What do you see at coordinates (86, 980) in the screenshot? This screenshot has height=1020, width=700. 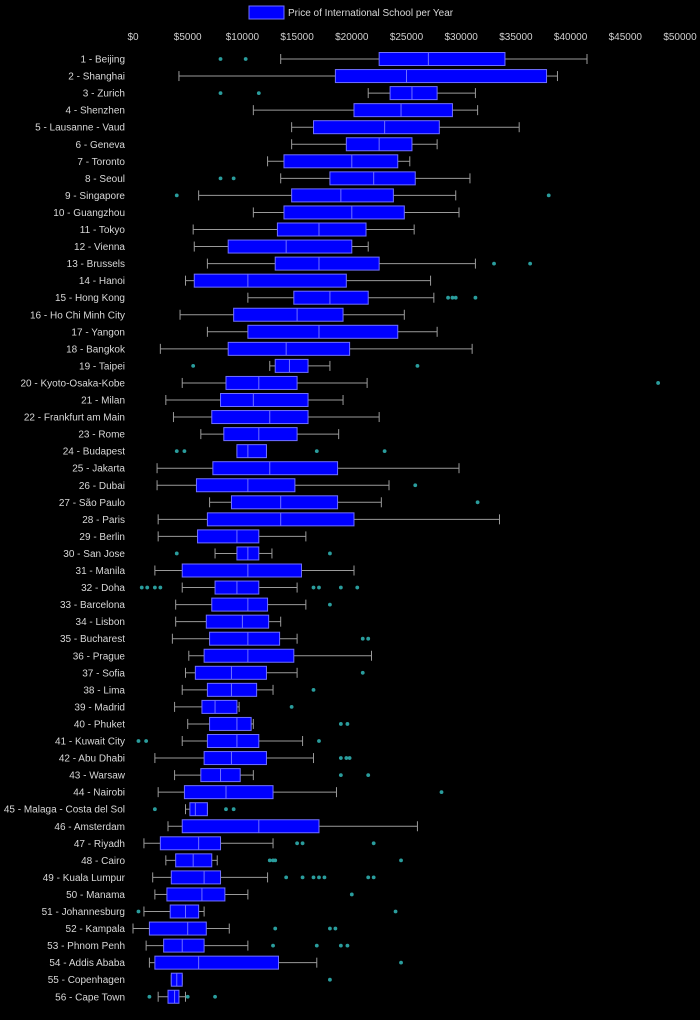 I see `category-label: 55 - Copenhagen` at bounding box center [86, 980].